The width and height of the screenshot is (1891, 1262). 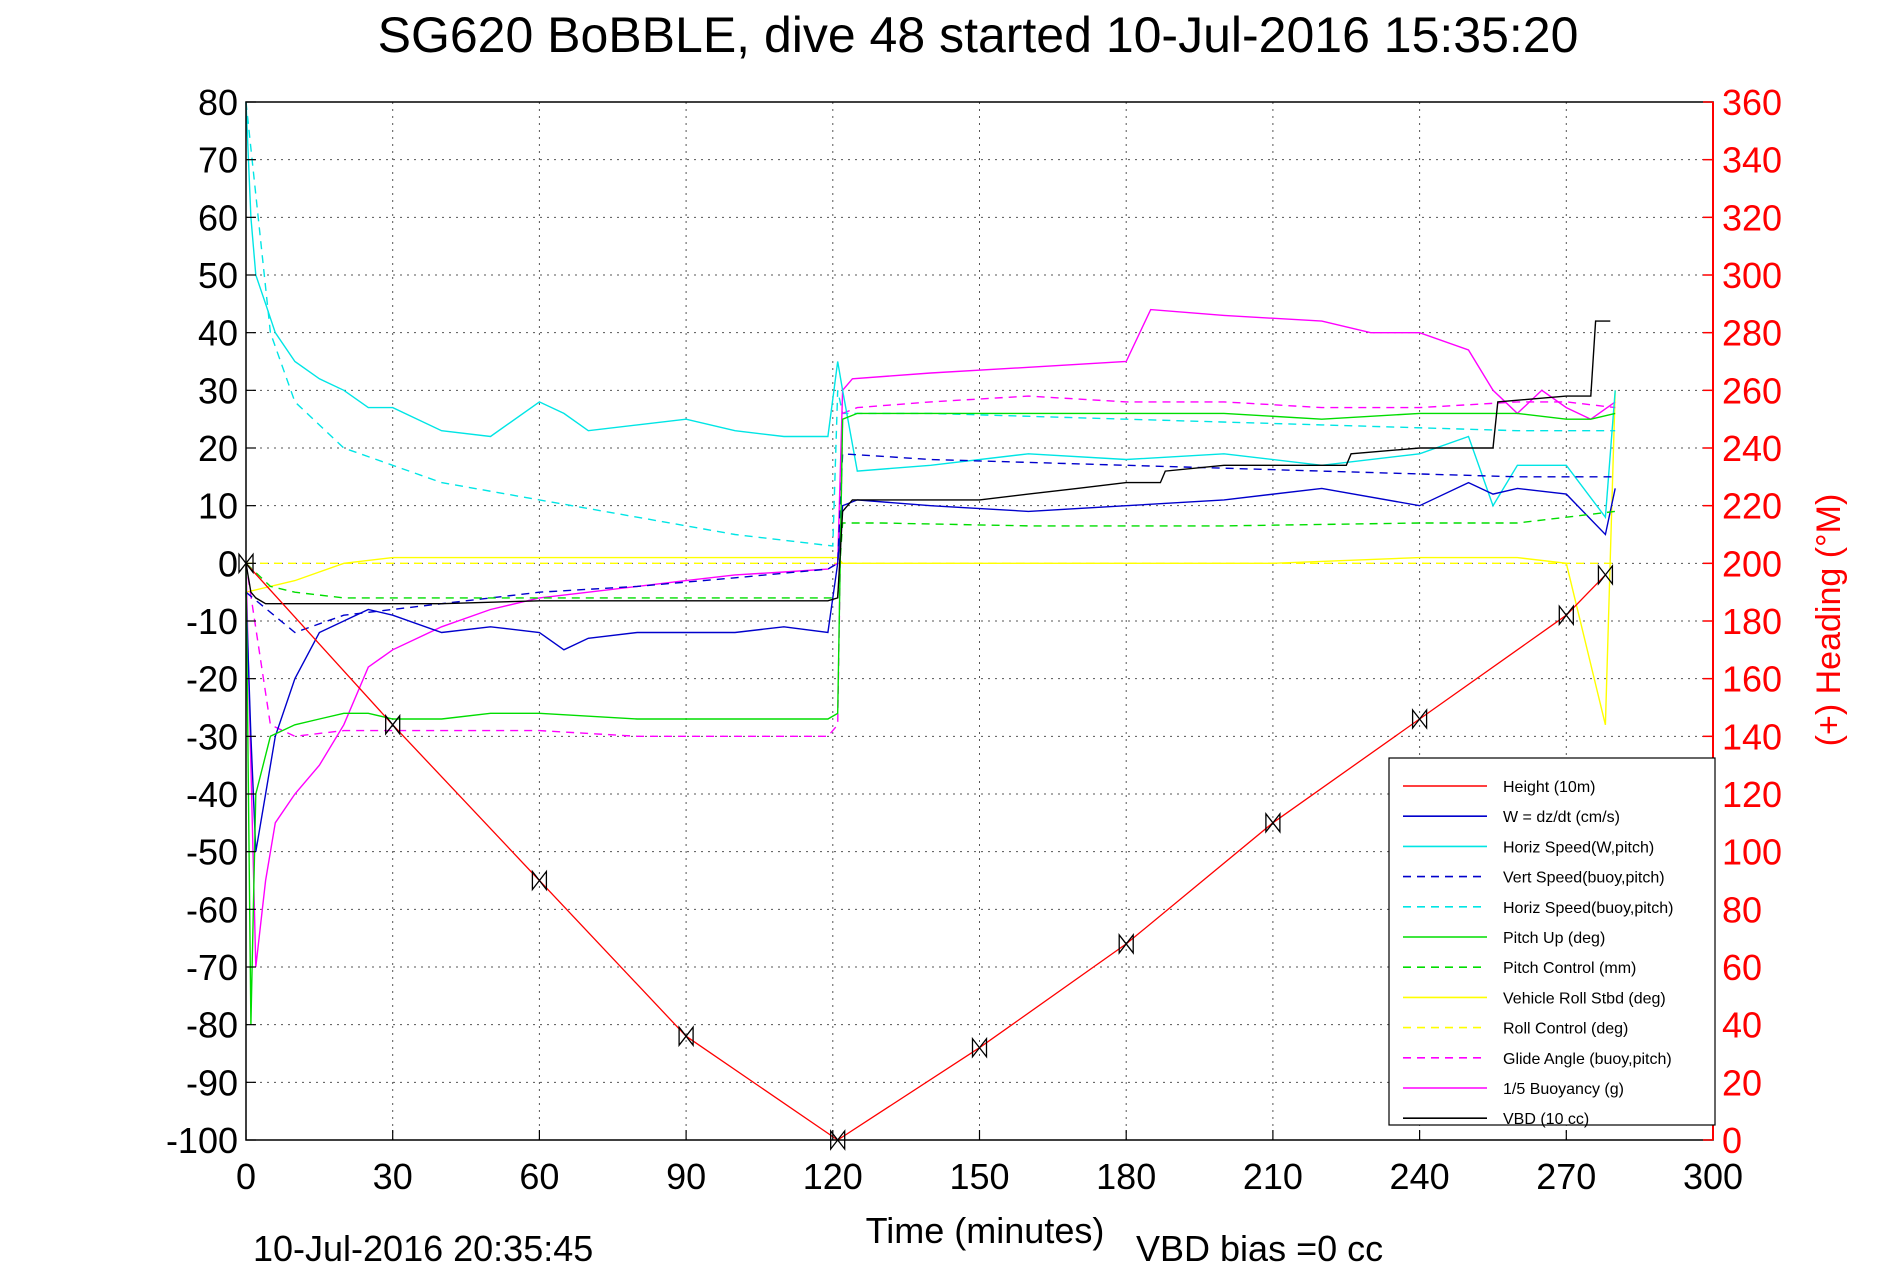 What do you see at coordinates (979, 1176) in the screenshot?
I see `x-tick-label: 150` at bounding box center [979, 1176].